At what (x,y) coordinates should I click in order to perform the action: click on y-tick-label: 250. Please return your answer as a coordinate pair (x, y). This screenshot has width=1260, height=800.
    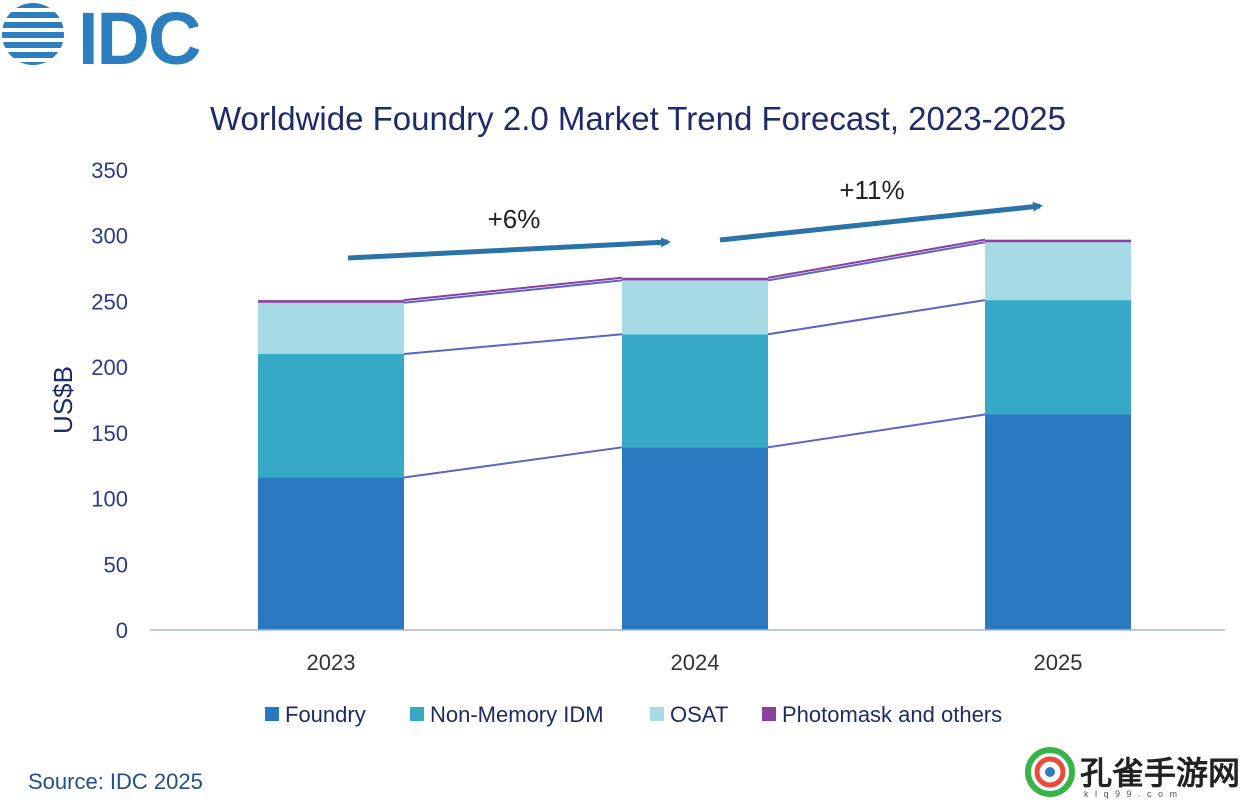
    Looking at the image, I should click on (109, 301).